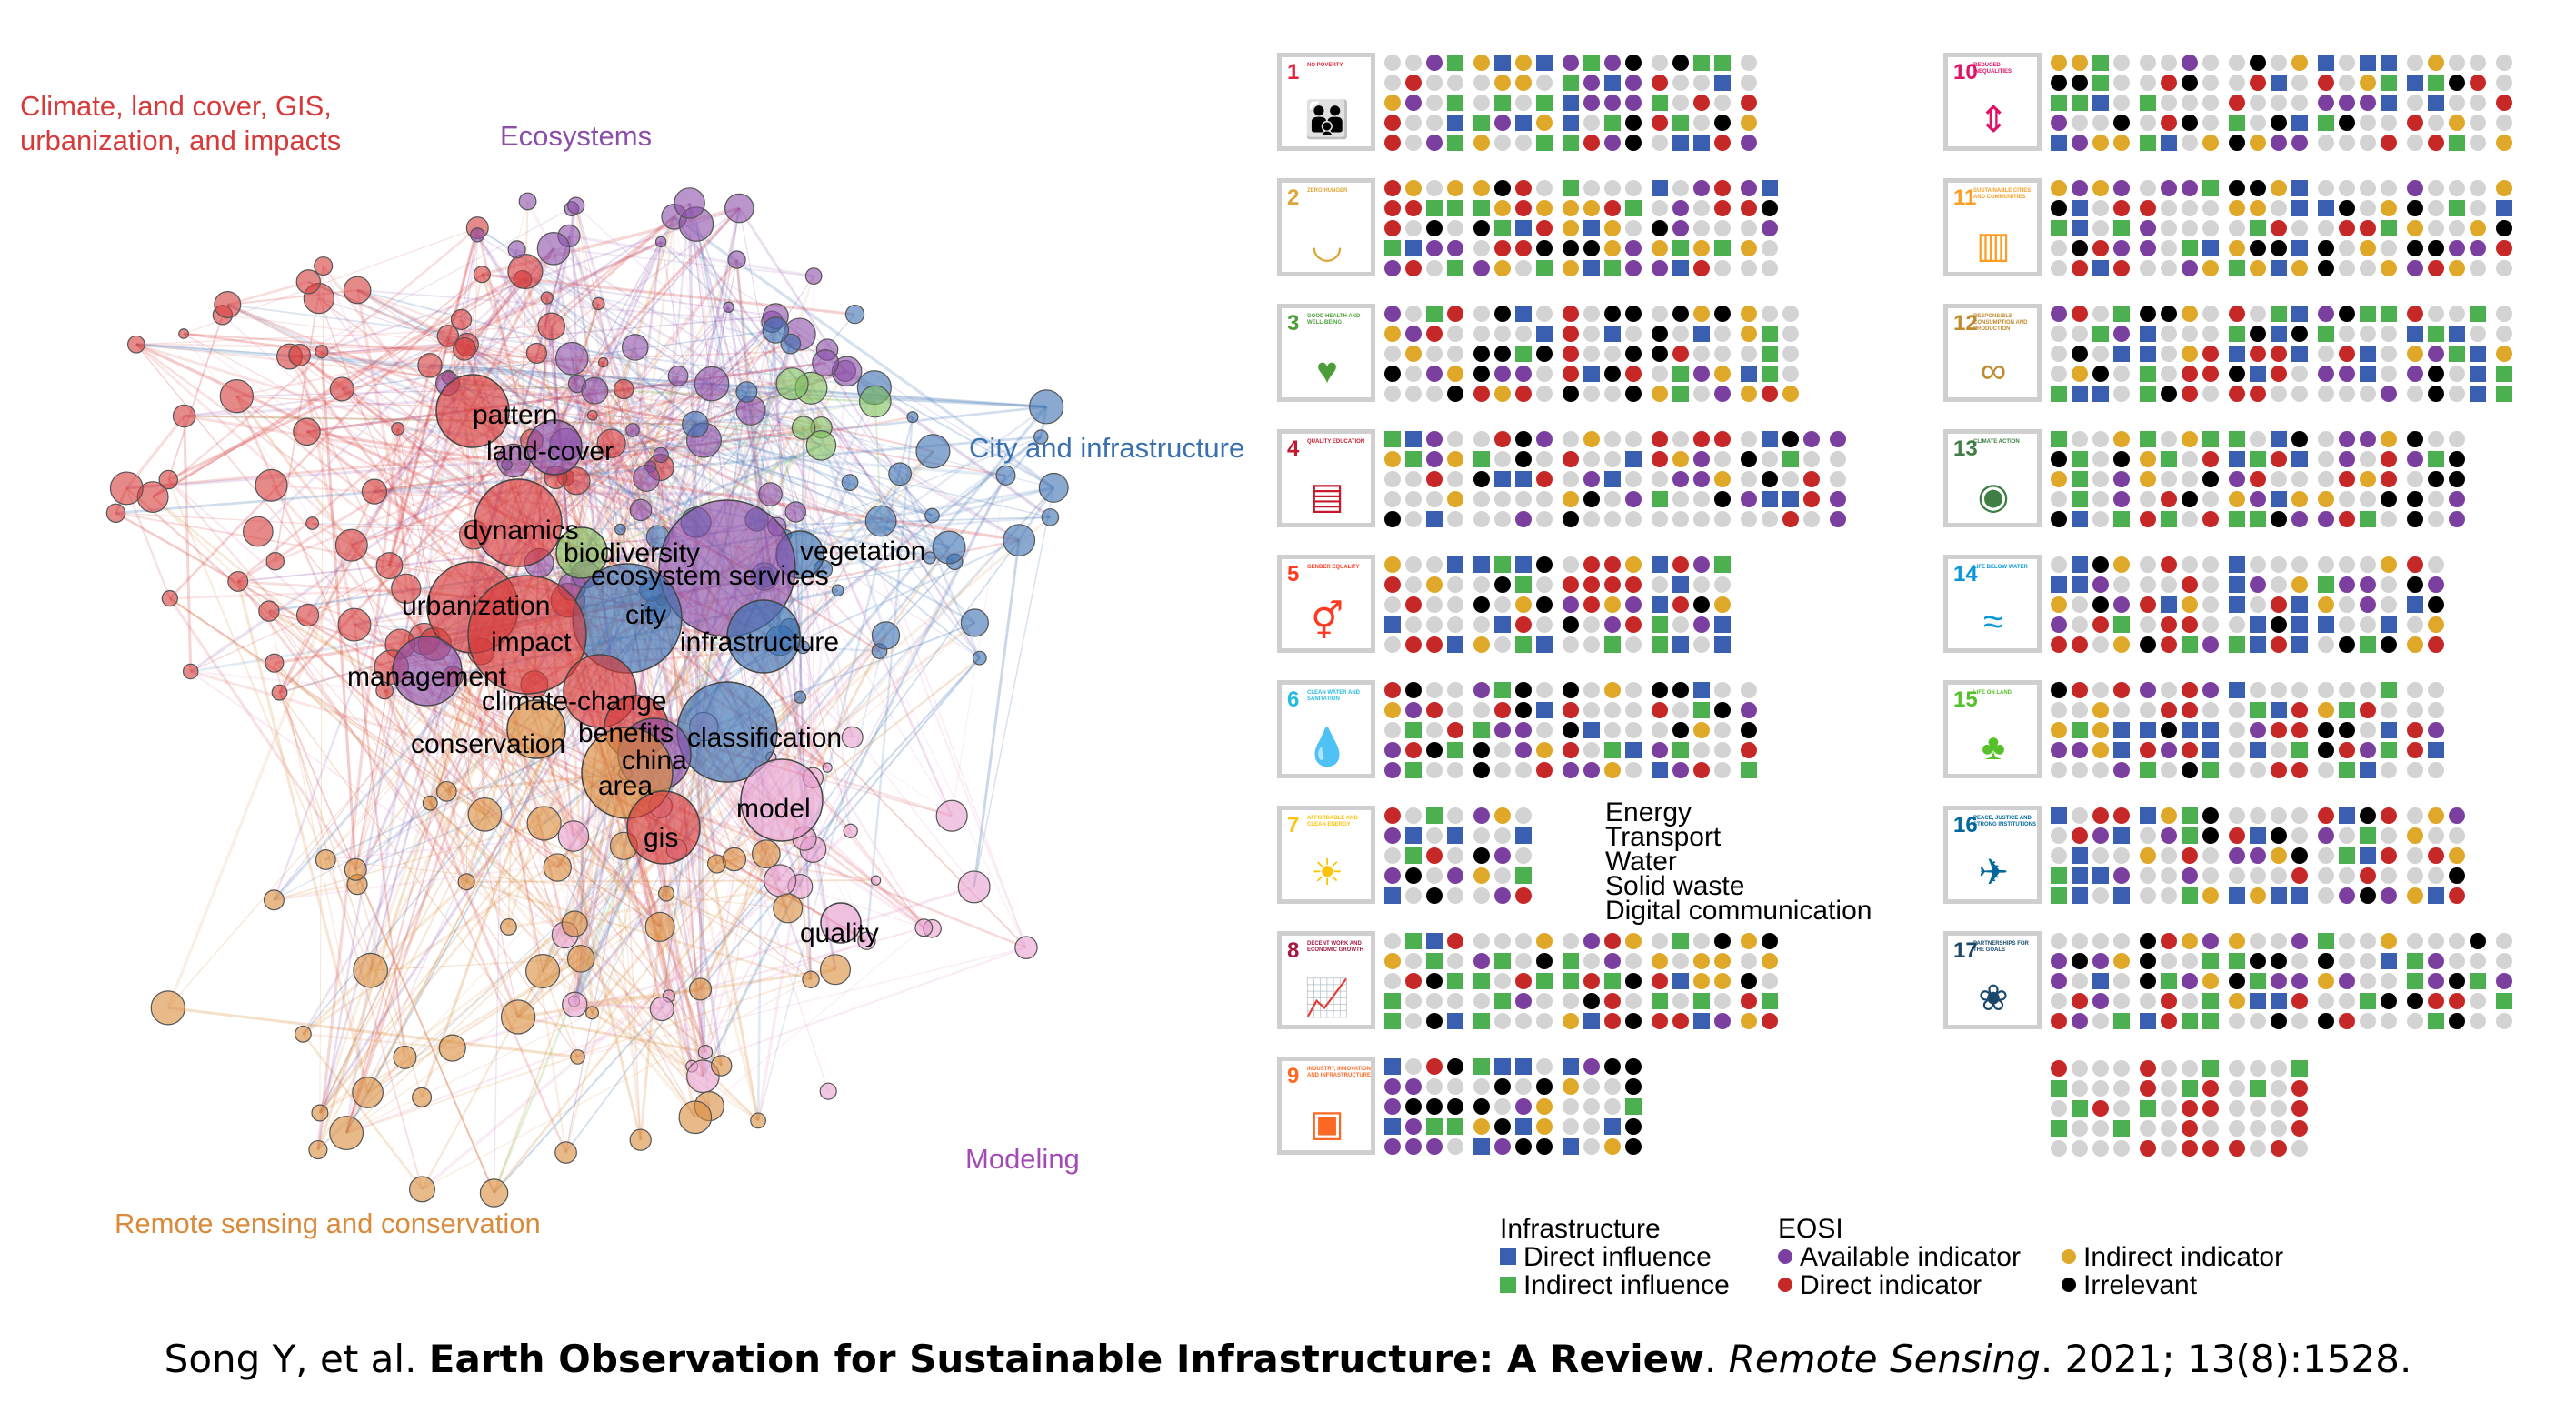 This screenshot has height=1413, width=2576. What do you see at coordinates (1333, 696) in the screenshot?
I see `sdg-name: Clean water and sanitation` at bounding box center [1333, 696].